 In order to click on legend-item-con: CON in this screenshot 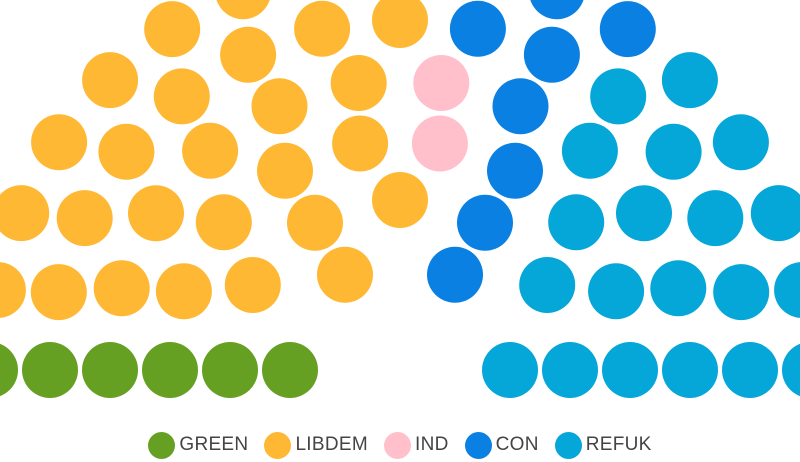, I will do `click(501, 445)`.